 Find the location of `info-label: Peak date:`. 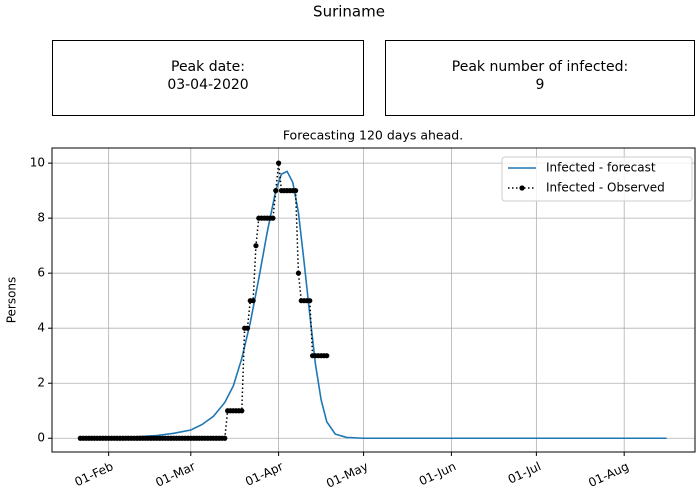

info-label: Peak date: is located at coordinates (208, 67).